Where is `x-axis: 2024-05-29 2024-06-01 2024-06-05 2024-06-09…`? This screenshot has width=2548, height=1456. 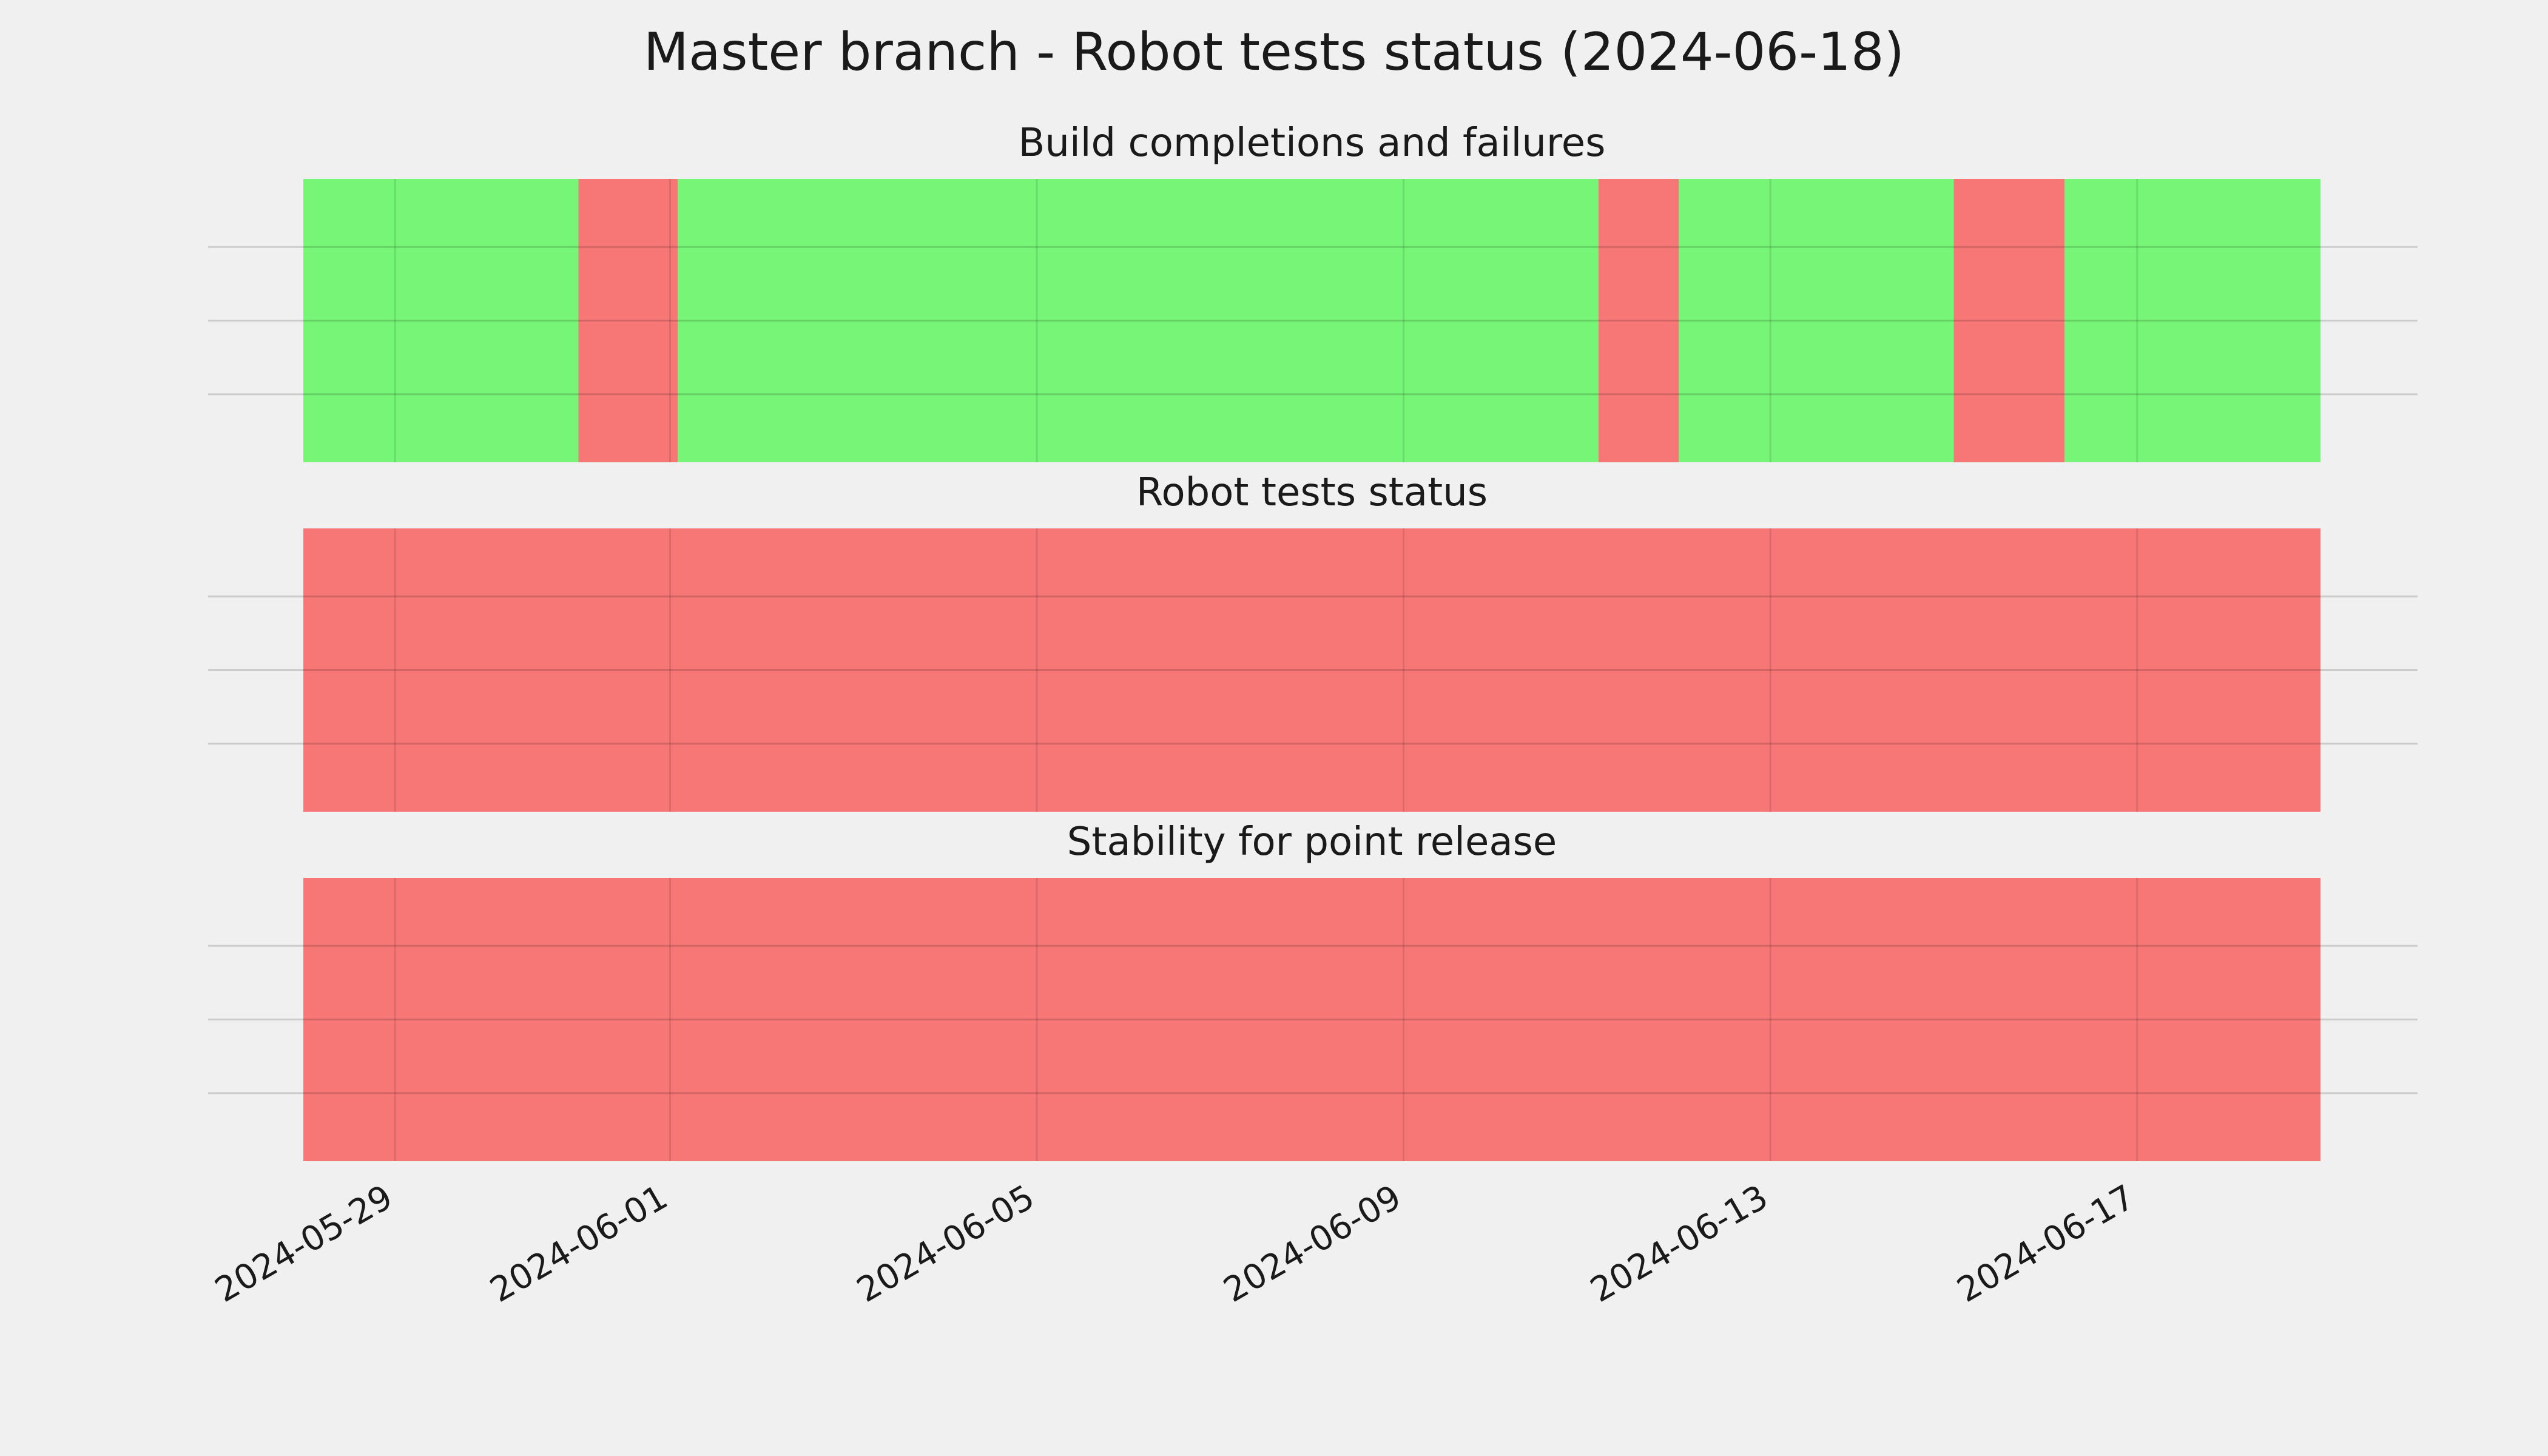
x-axis: 2024-05-29 2024-06-01 2024-06-05 2024-06-09… is located at coordinates (1175, 1244).